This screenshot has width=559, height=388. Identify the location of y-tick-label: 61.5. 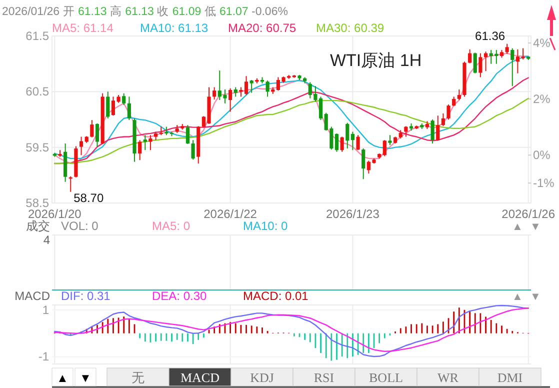
(38, 36).